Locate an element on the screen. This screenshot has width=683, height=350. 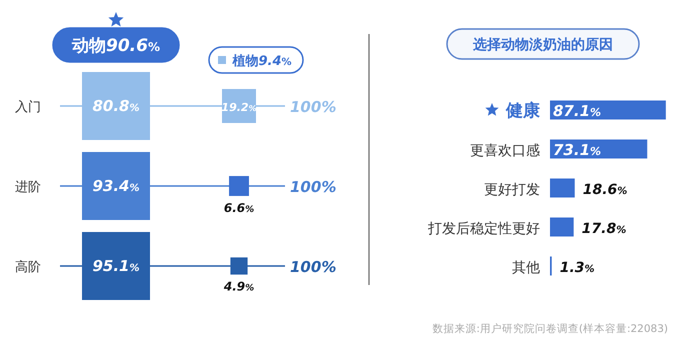
data-label: 1.3% is located at coordinates (577, 268).